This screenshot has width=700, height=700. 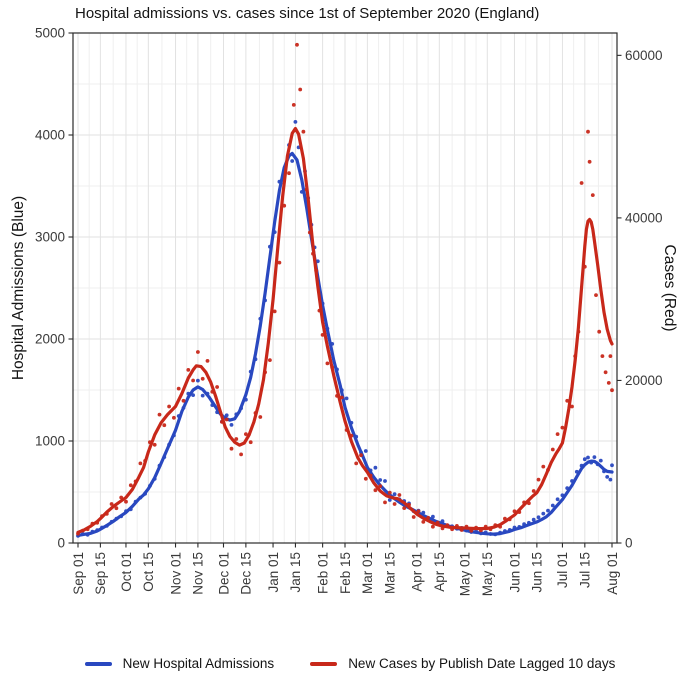 I want to click on right-axis-tick-label: 40000, so click(x=644, y=218).